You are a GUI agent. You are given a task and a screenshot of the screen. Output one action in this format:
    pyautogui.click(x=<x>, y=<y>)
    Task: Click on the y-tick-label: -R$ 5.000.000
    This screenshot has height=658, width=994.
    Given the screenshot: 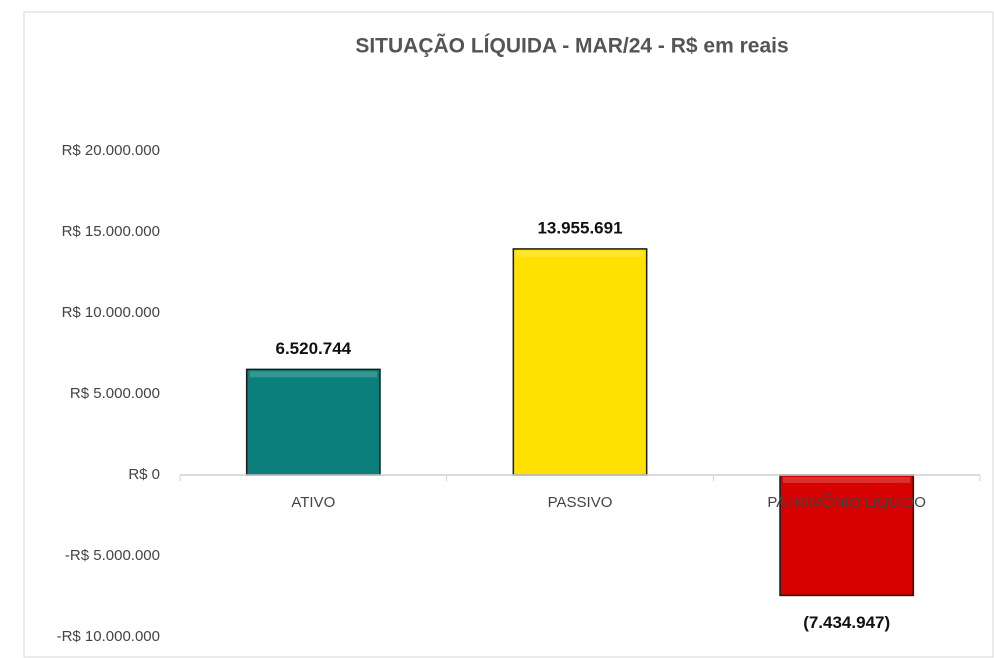 What is the action you would take?
    pyautogui.click(x=112, y=555)
    